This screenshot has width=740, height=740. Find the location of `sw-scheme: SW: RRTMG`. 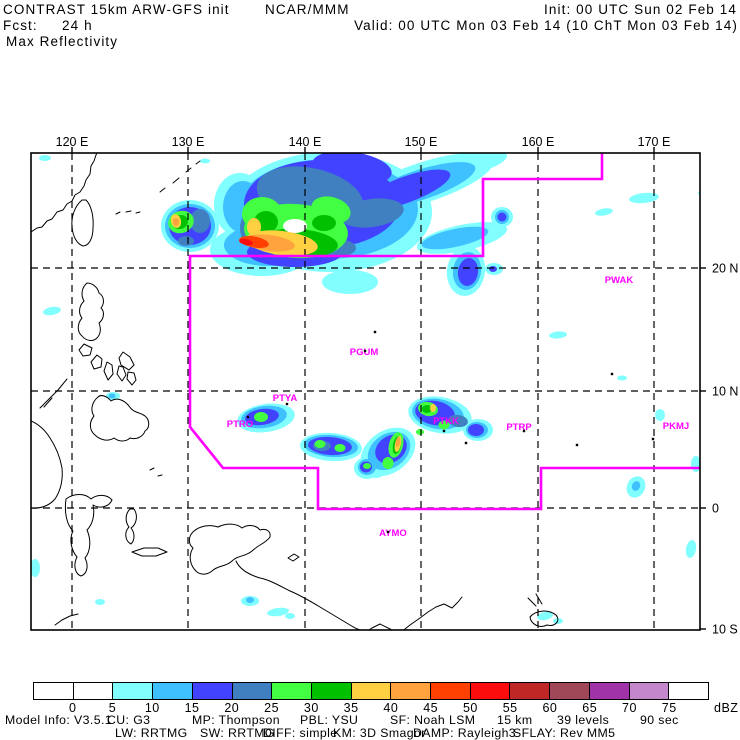

sw-scheme: SW: RRTMG is located at coordinates (237, 733).